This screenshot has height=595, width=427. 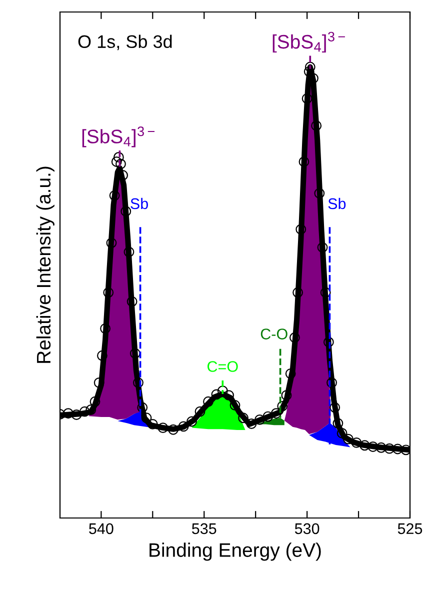 What do you see at coordinates (410, 528) in the screenshot?
I see `x-tick-label: 525` at bounding box center [410, 528].